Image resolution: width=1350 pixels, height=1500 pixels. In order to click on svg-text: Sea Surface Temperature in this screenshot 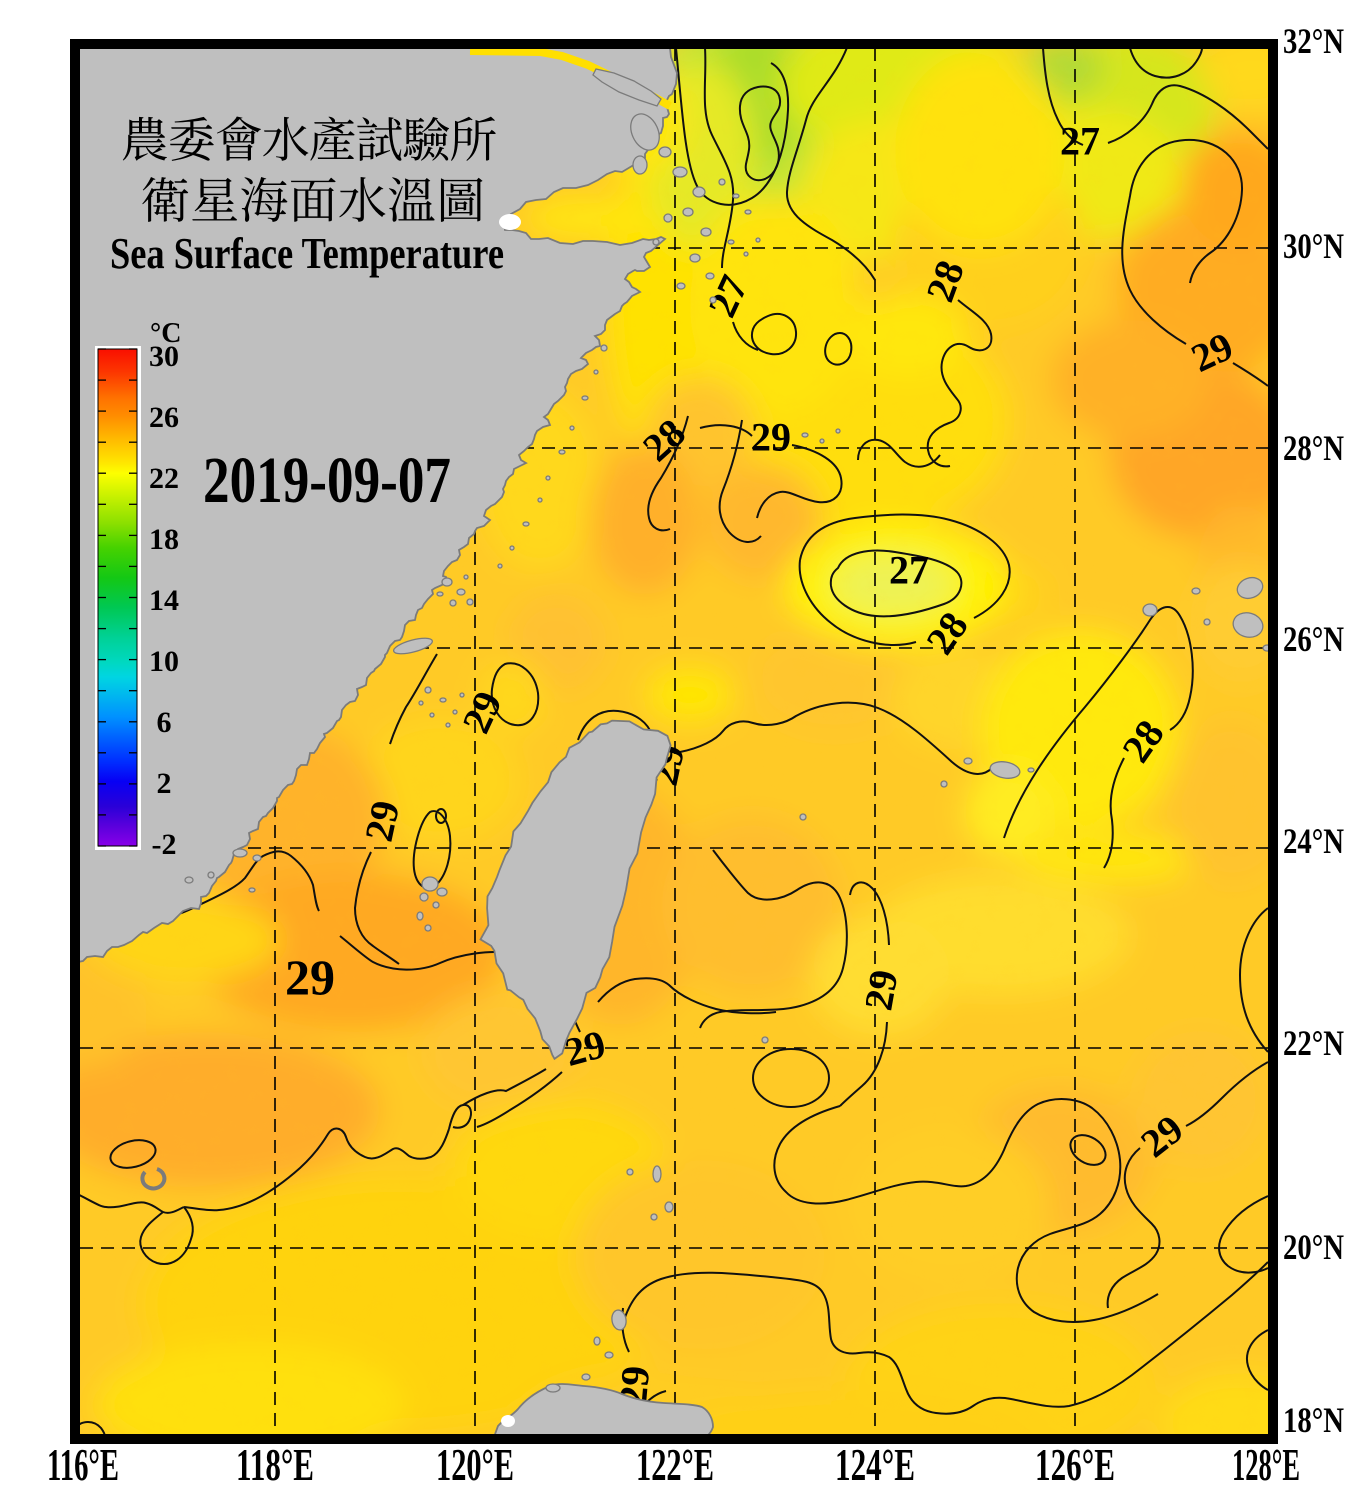, I will do `click(307, 253)`.